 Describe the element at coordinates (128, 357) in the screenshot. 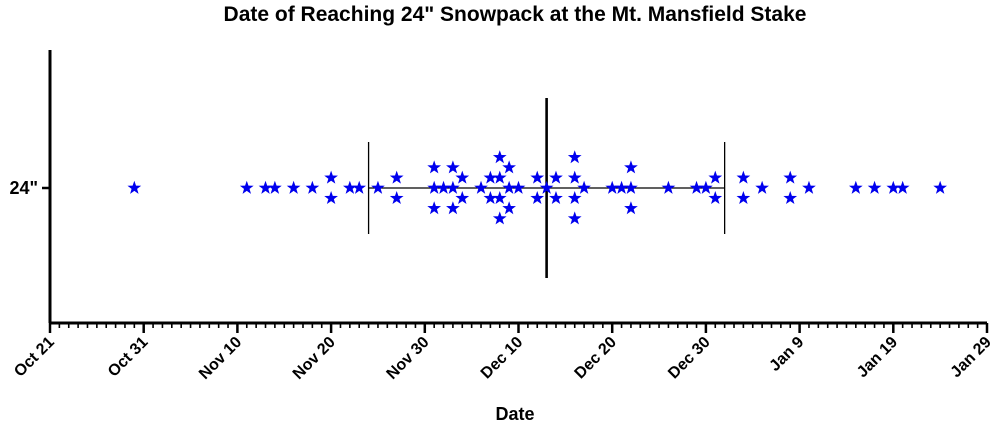

I see `x-tick-label: Oct 31` at that location.